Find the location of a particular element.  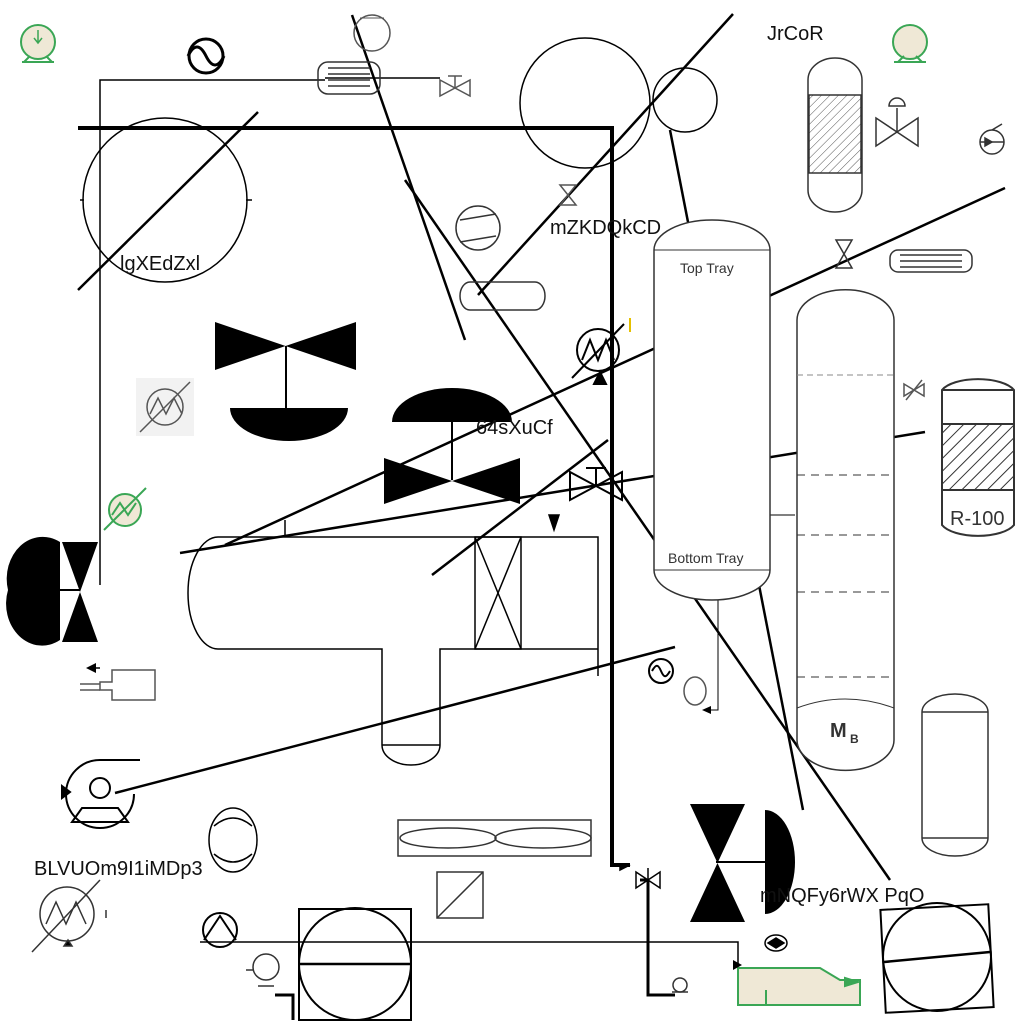

equipment-label: BLVUOm9I1iMDp3 is located at coordinates (118, 869).